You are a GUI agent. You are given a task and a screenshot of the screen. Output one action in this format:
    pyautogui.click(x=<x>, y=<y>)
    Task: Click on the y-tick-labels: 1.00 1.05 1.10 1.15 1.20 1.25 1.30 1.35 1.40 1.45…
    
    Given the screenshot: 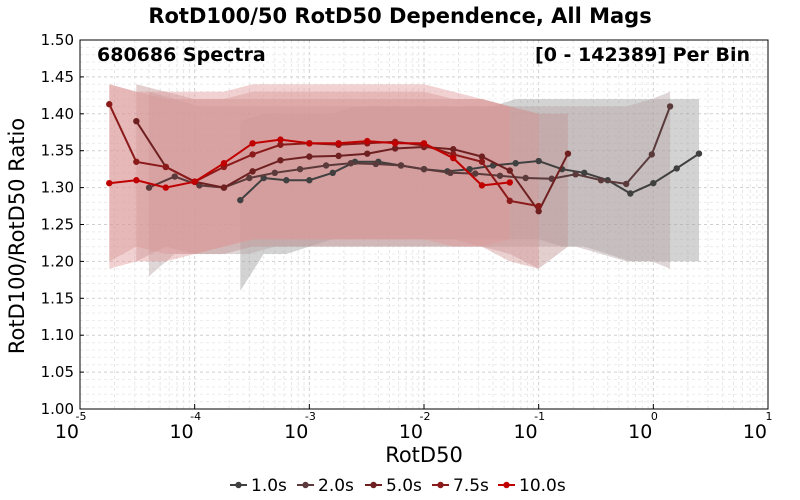 What is the action you would take?
    pyautogui.click(x=62, y=224)
    